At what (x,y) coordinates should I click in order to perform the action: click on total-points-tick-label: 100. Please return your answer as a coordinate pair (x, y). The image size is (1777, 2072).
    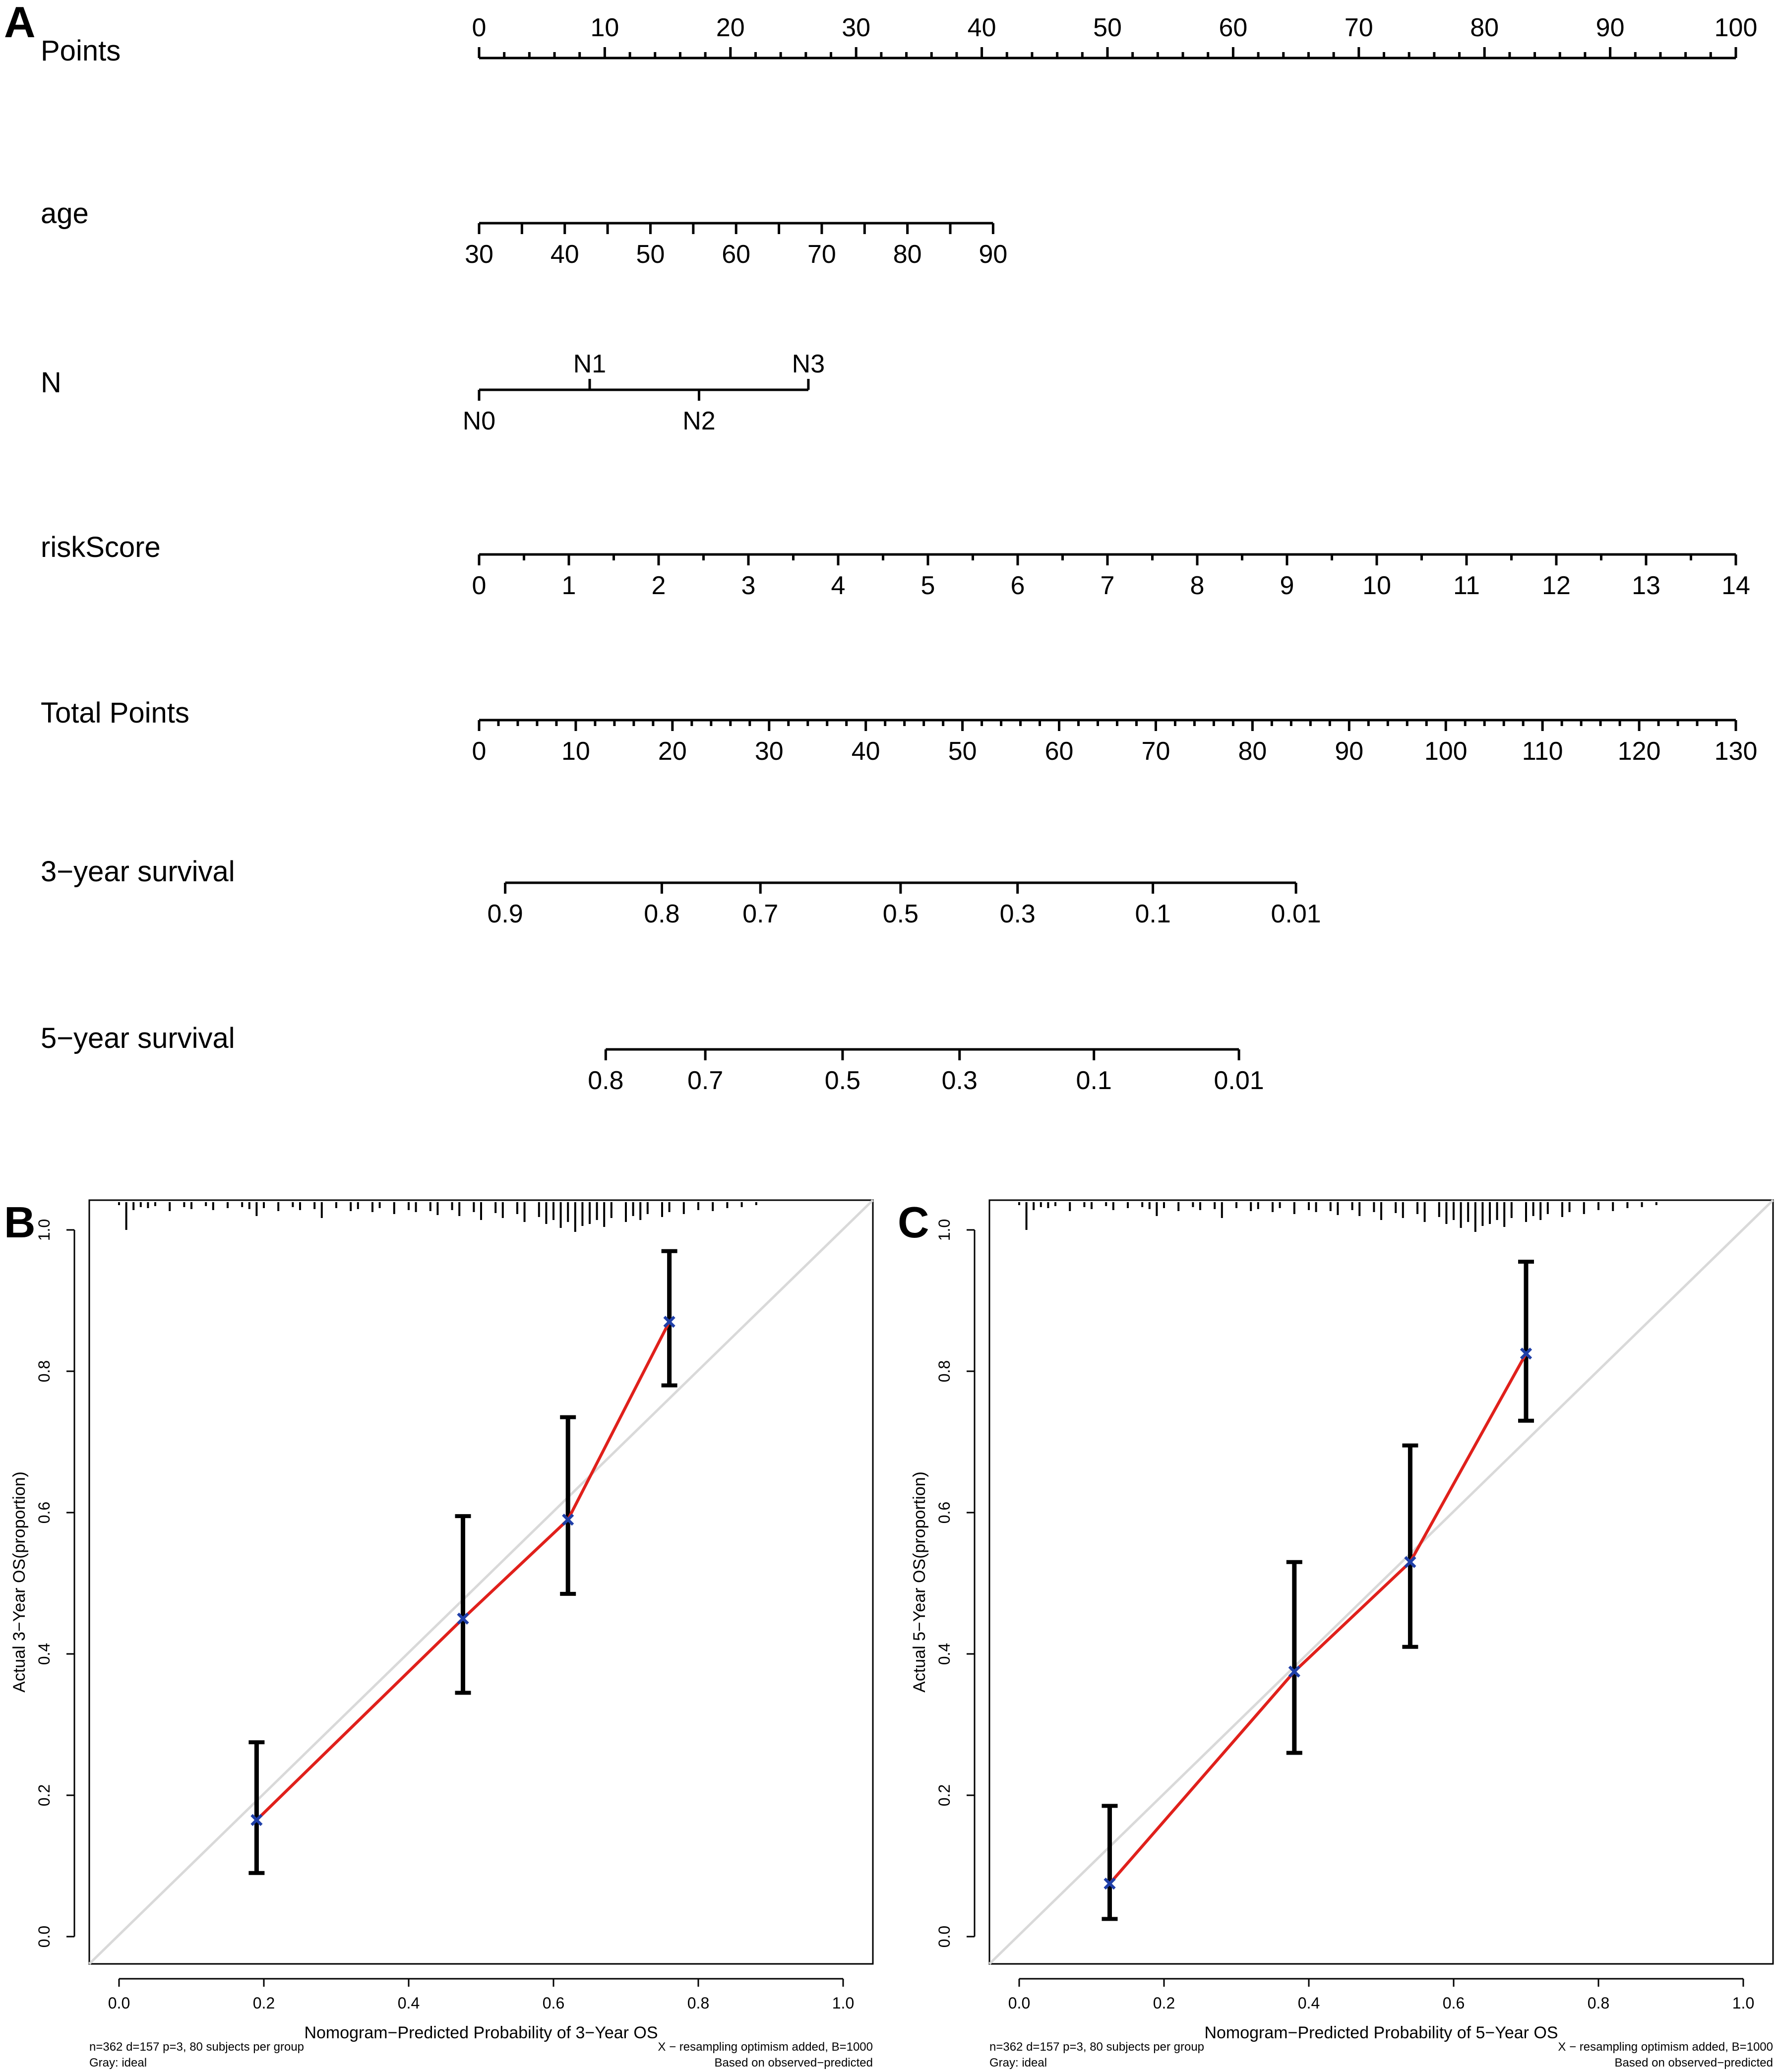
    Looking at the image, I should click on (1446, 752).